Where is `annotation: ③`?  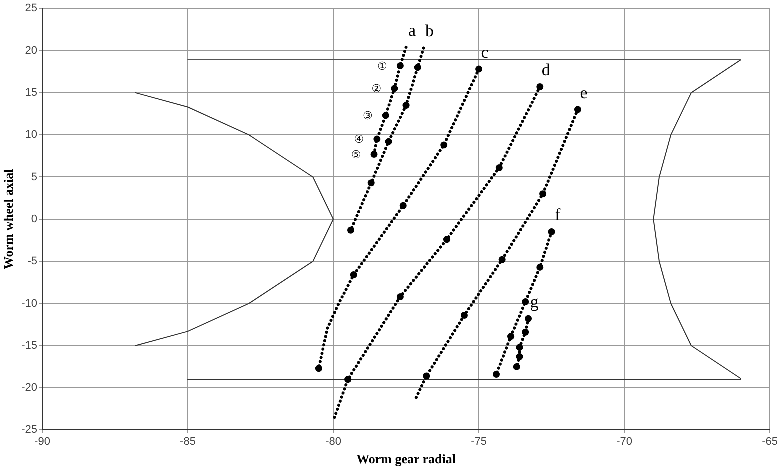 annotation: ③ is located at coordinates (367, 116).